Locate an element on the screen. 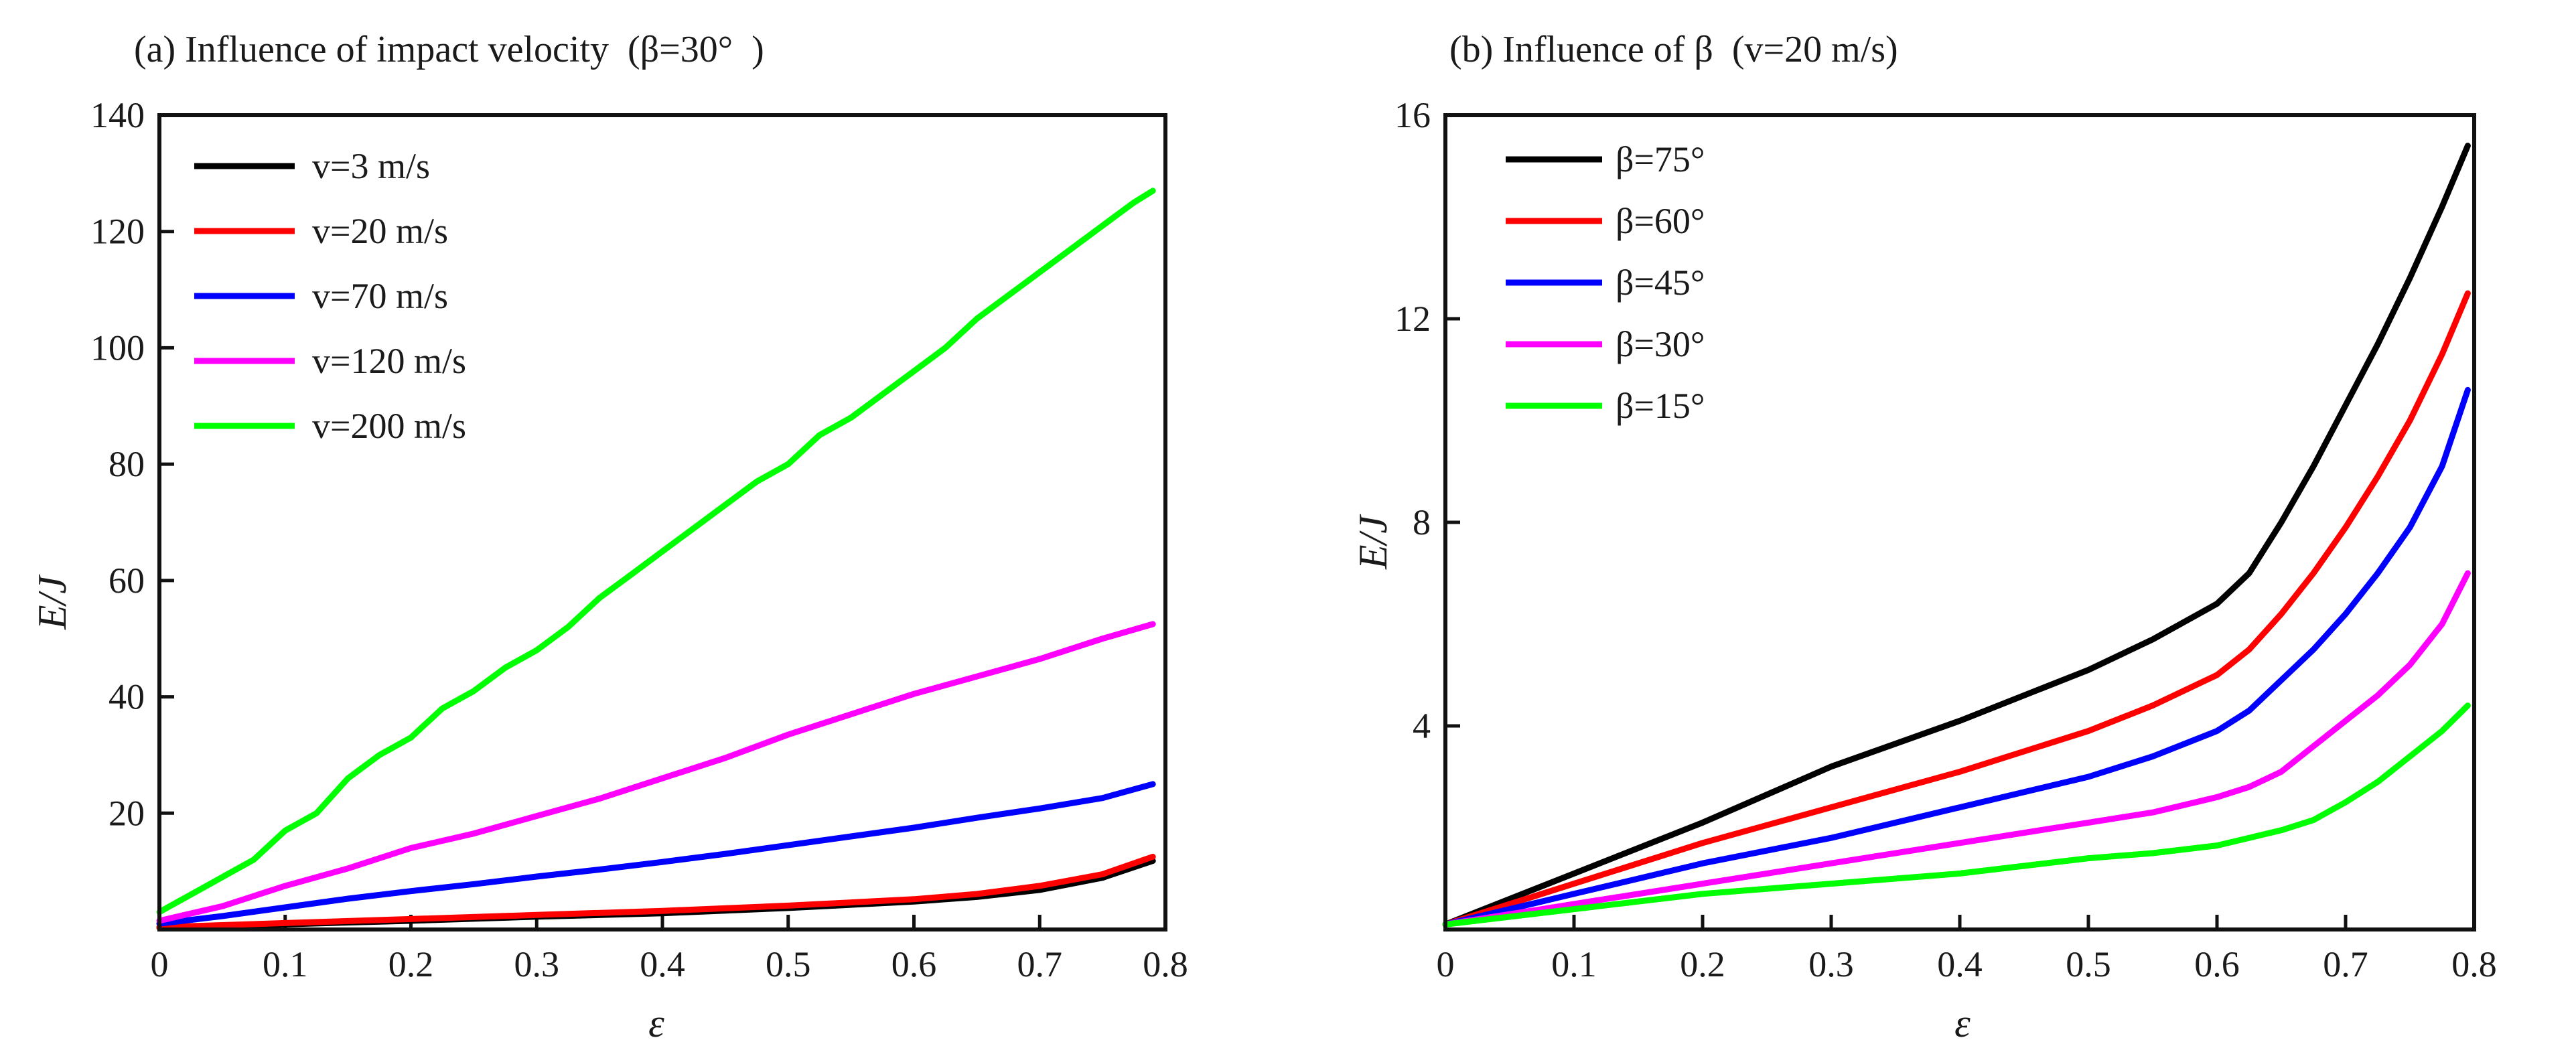  panel-a-x-tick-label: 0.2 is located at coordinates (411, 964).